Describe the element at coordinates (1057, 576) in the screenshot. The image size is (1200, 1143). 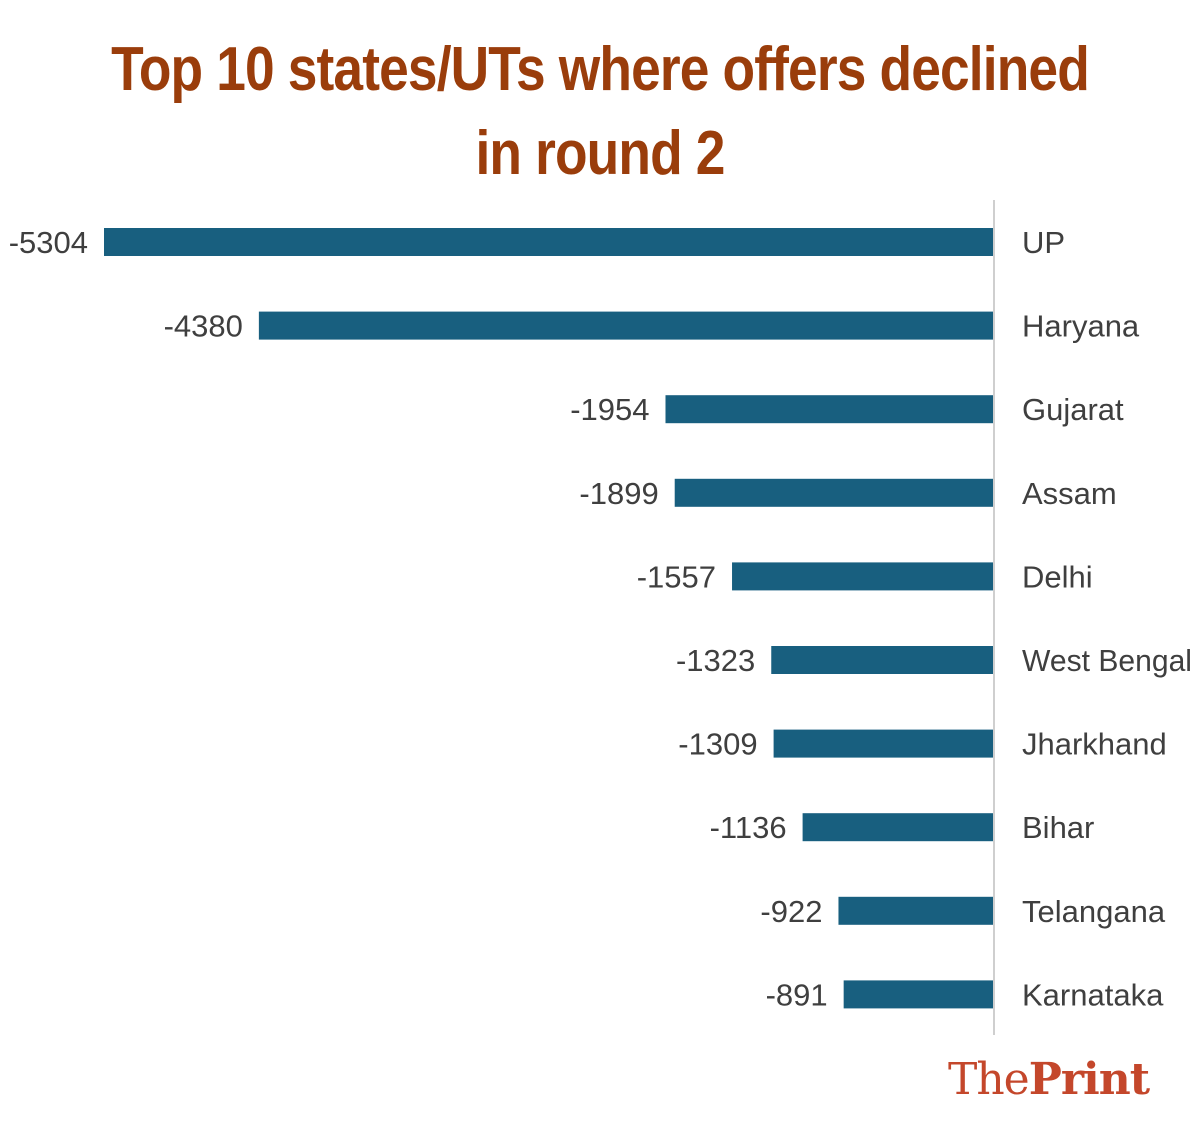
I see `category-label: Delhi` at that location.